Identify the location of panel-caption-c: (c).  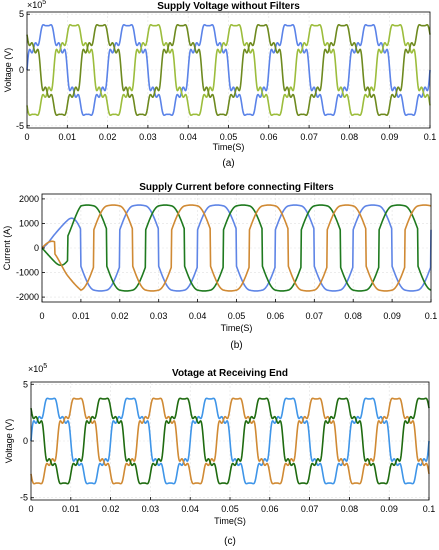
(230, 541).